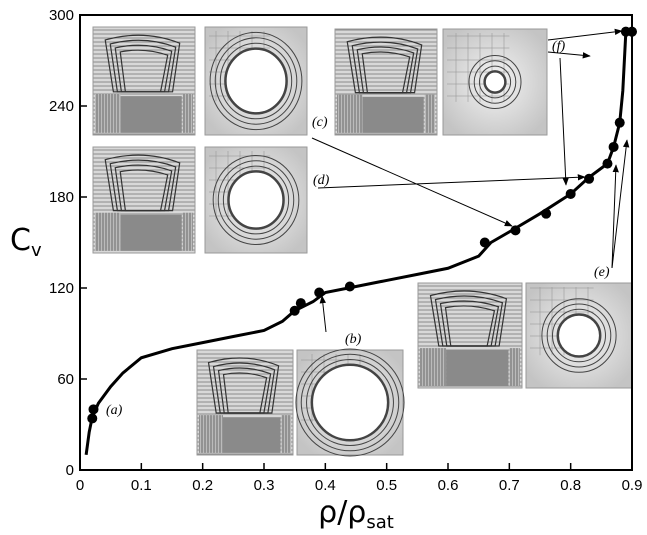 This screenshot has width=647, height=535. I want to click on annotation: (c), so click(320, 122).